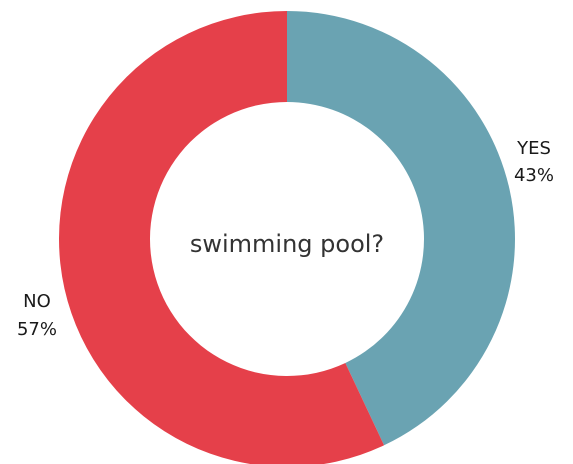  I want to click on slice-label-yes: YES, so click(533, 148).